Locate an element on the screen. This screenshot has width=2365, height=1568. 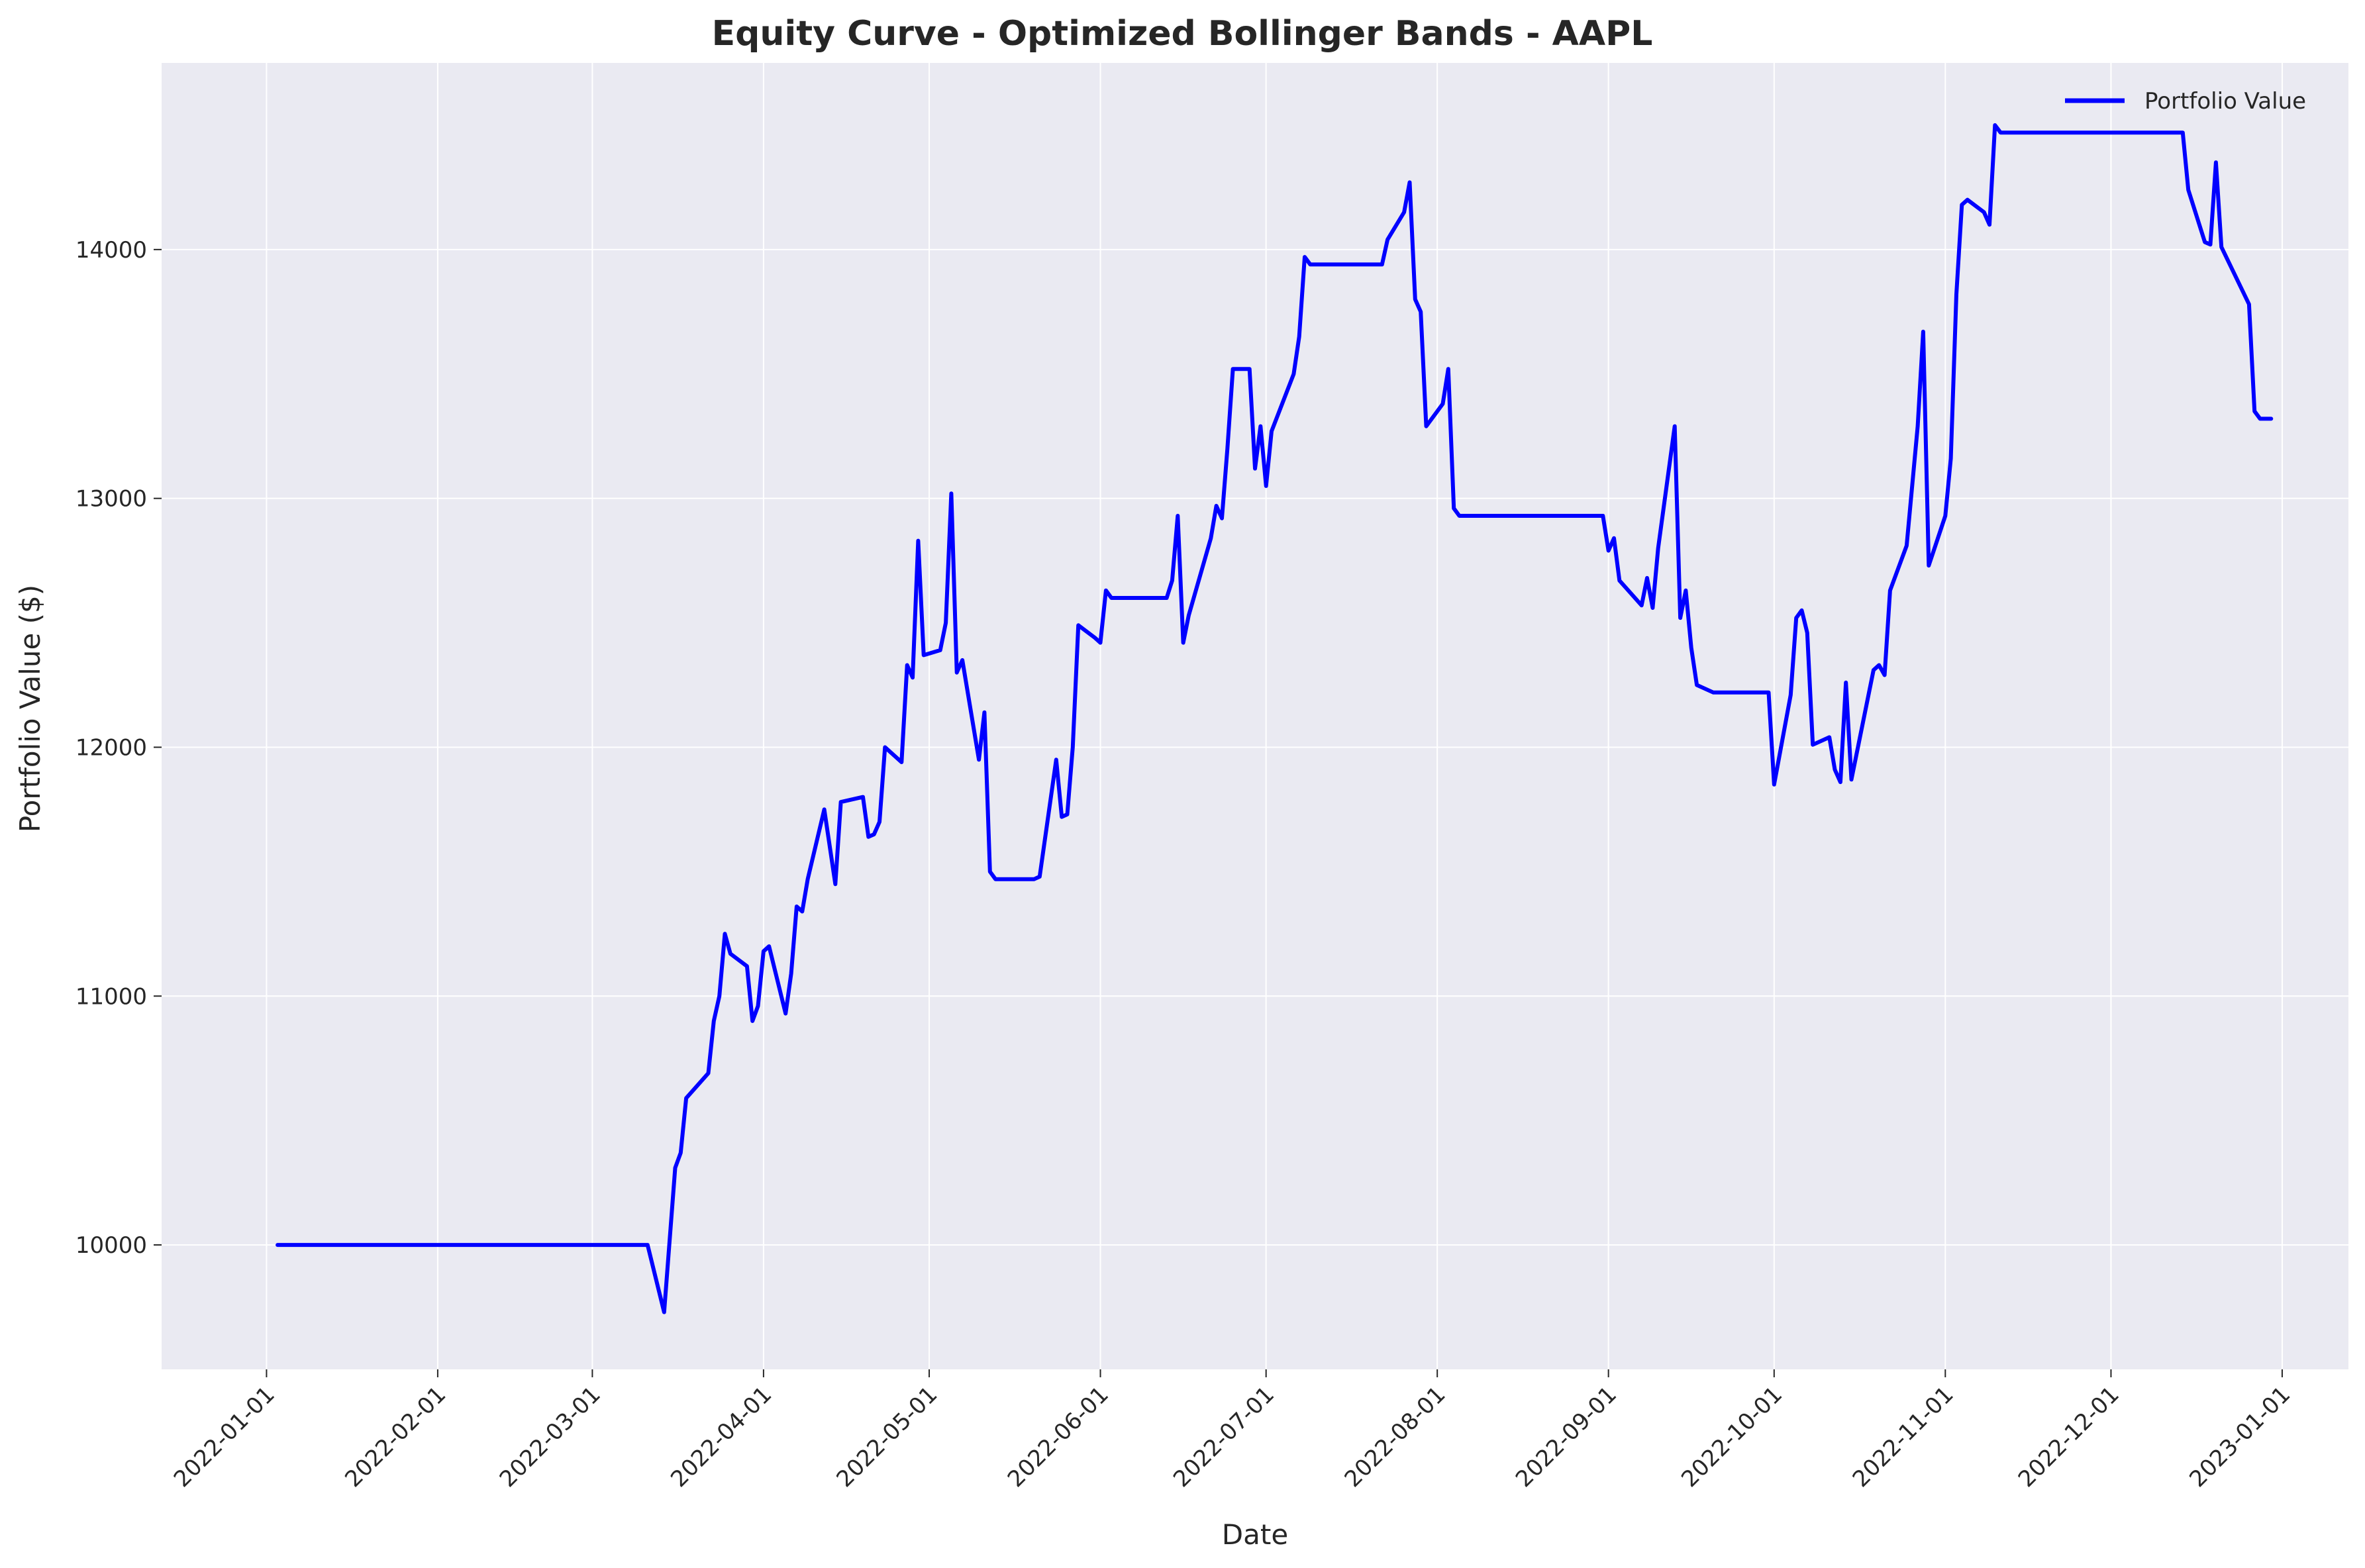
y-tick-label: 13000 is located at coordinates (111, 499).